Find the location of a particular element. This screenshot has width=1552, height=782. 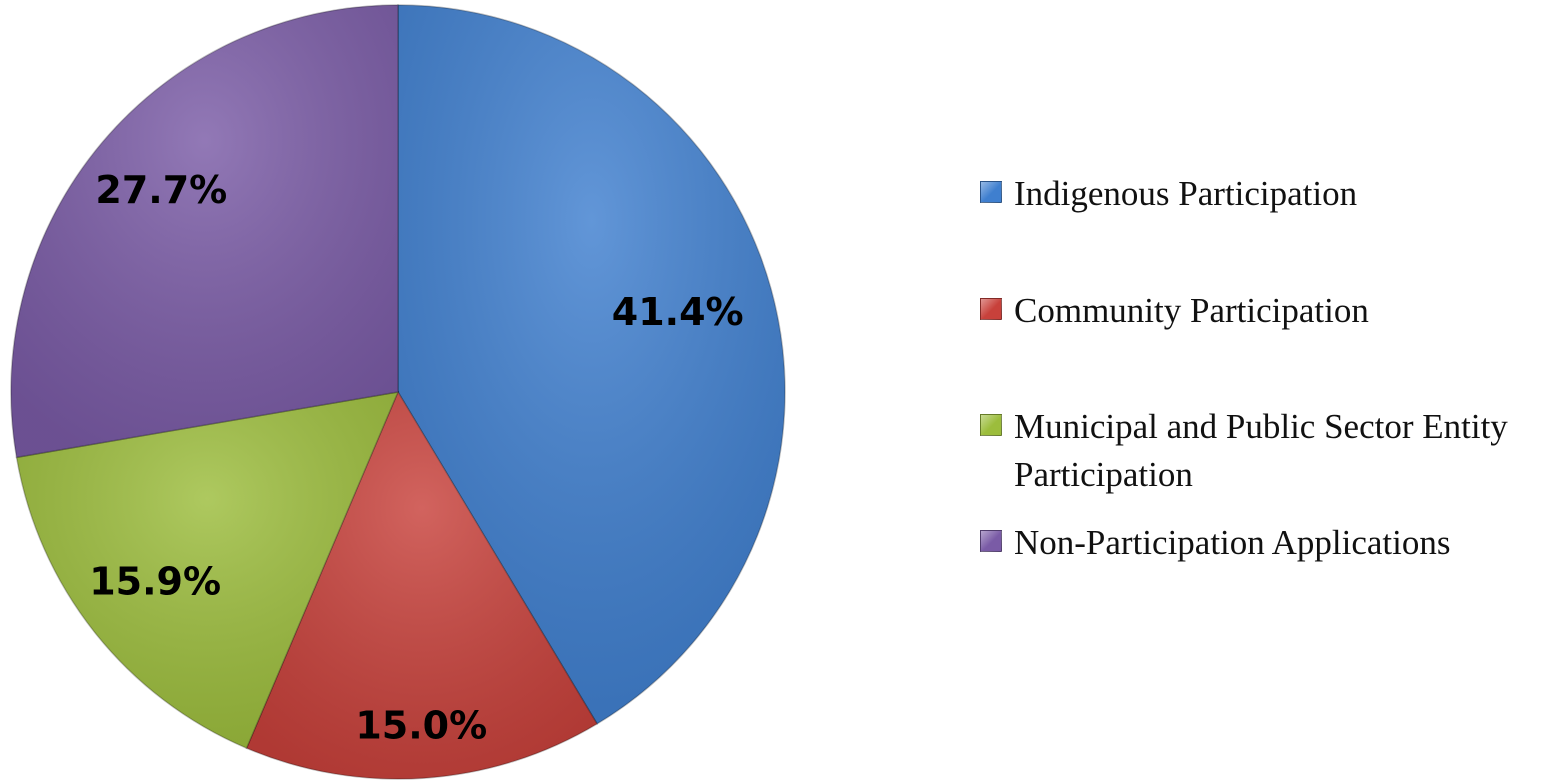

legend-item: Non-Participation Applications is located at coordinates (1250, 543).